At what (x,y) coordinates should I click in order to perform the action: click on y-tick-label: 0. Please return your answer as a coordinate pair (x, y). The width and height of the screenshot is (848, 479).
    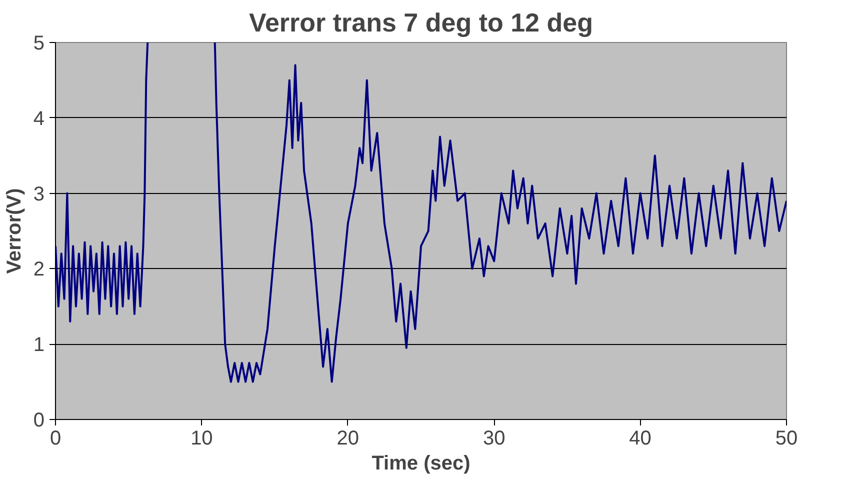
    Looking at the image, I should click on (38, 421).